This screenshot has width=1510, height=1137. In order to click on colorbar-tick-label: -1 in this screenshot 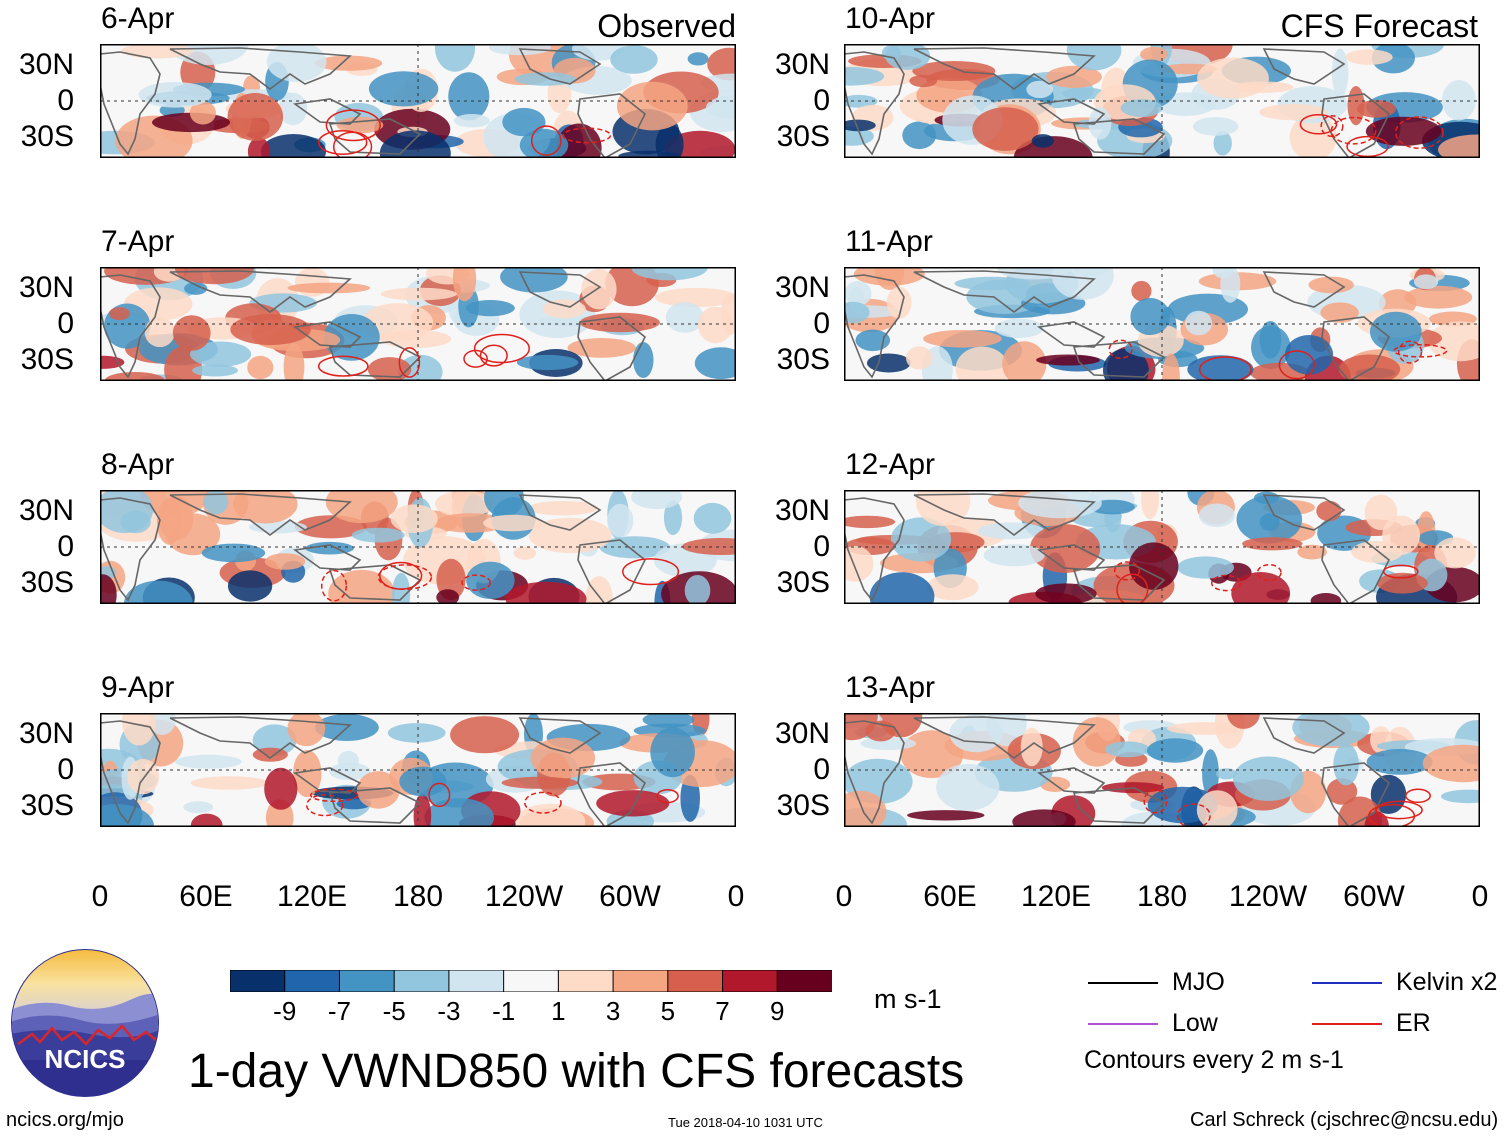, I will do `click(504, 1011)`.